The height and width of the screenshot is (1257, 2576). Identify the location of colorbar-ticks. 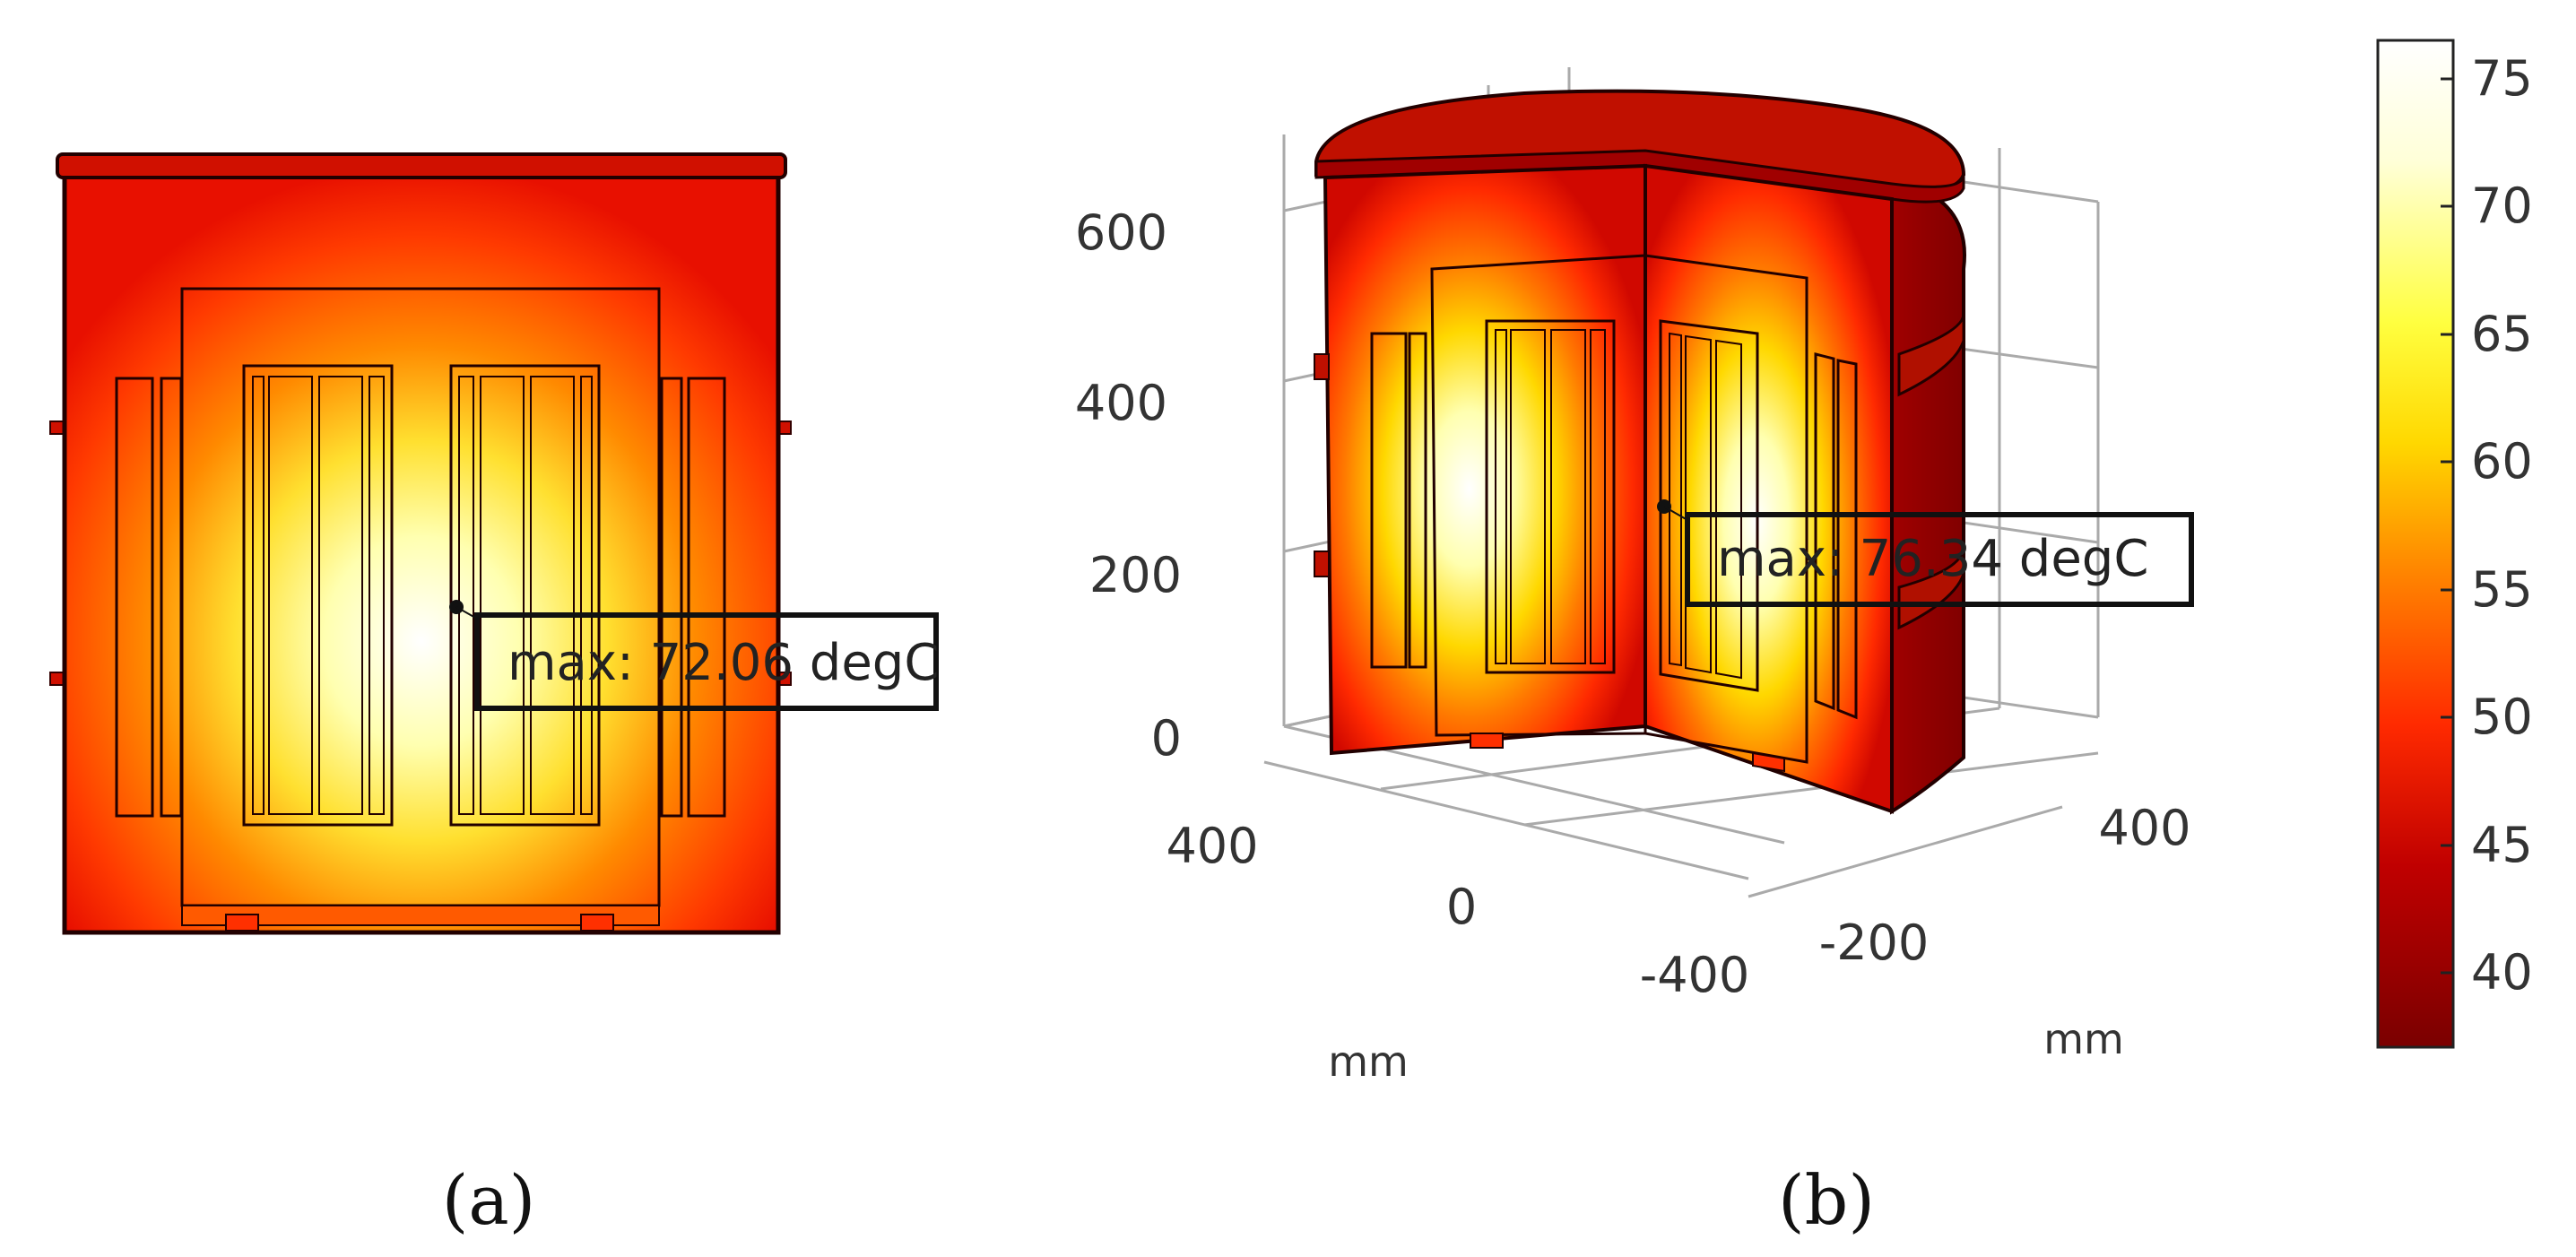
(2447, 526).